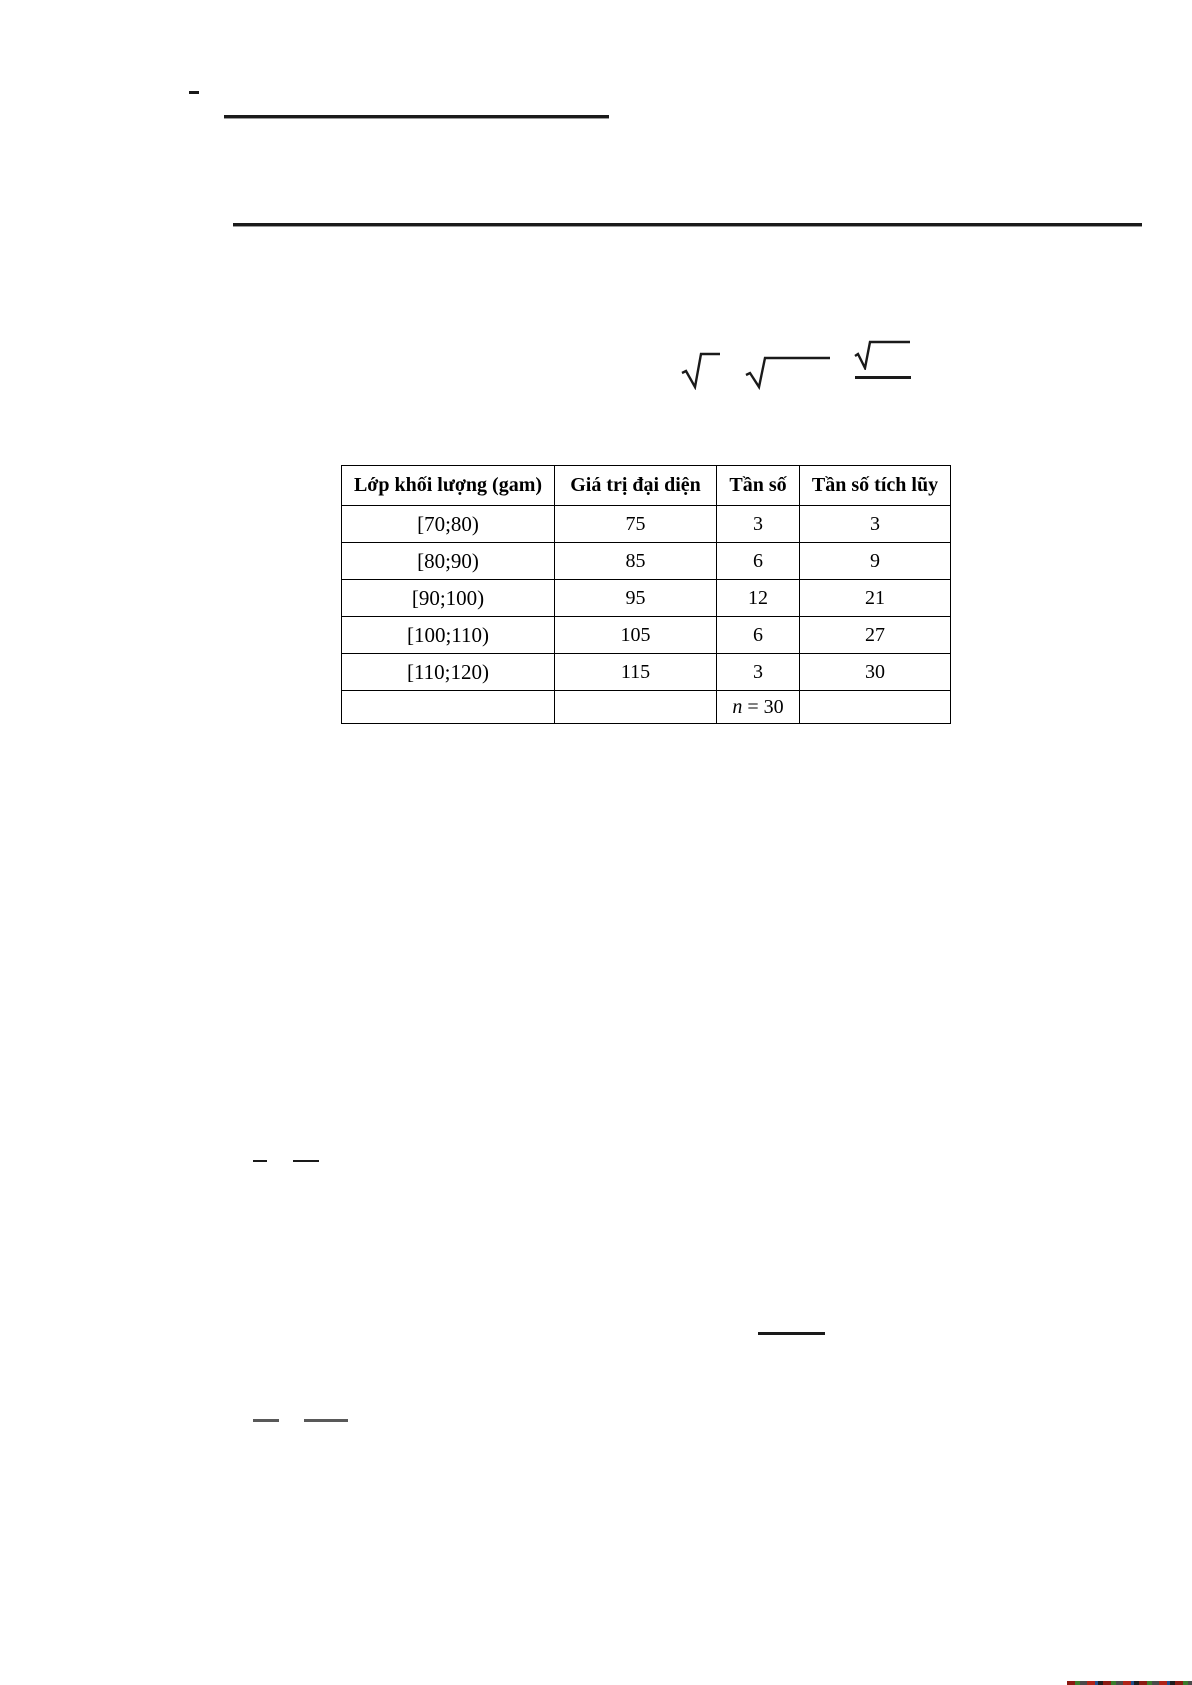 Image resolution: width=1192 pixels, height=1685 pixels. Describe the element at coordinates (448, 561) in the screenshot. I see `class-interval-cell: [80;90)` at that location.